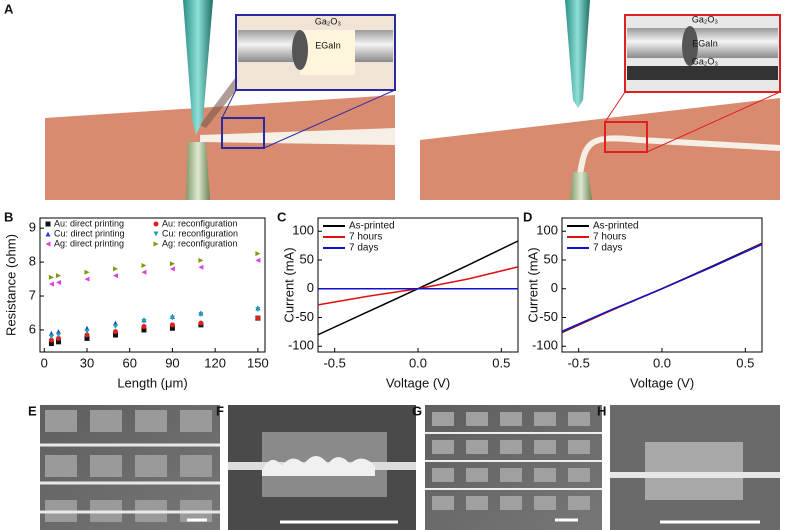 The image size is (800, 530). Describe the element at coordinates (89, 233) in the screenshot. I see `legend-label: Cu: direct printing` at that location.